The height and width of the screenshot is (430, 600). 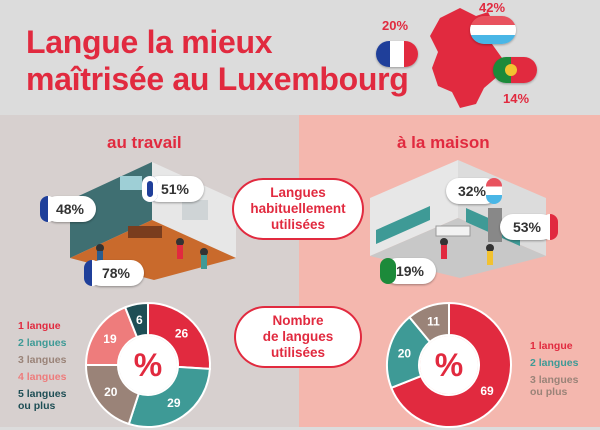 I want to click on work-legend-item-5: 5 langues ou plus, so click(x=42, y=400).